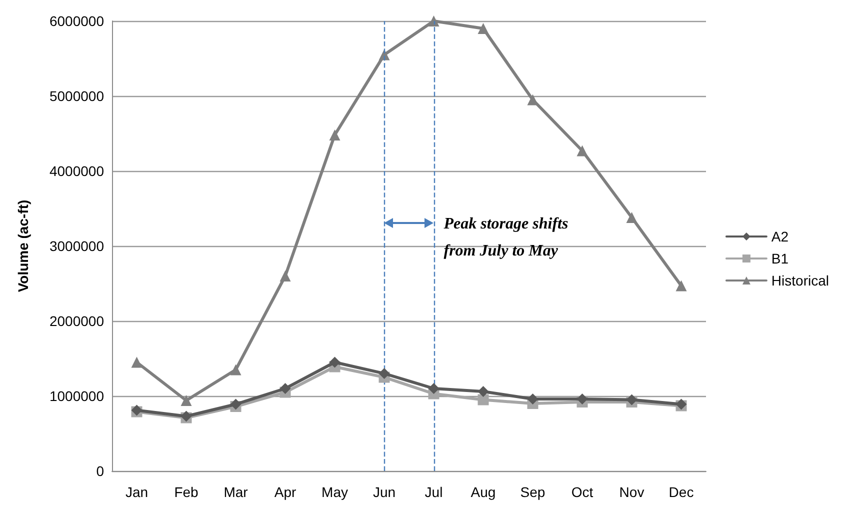  I want to click on x-tick-label: Jul, so click(433, 492).